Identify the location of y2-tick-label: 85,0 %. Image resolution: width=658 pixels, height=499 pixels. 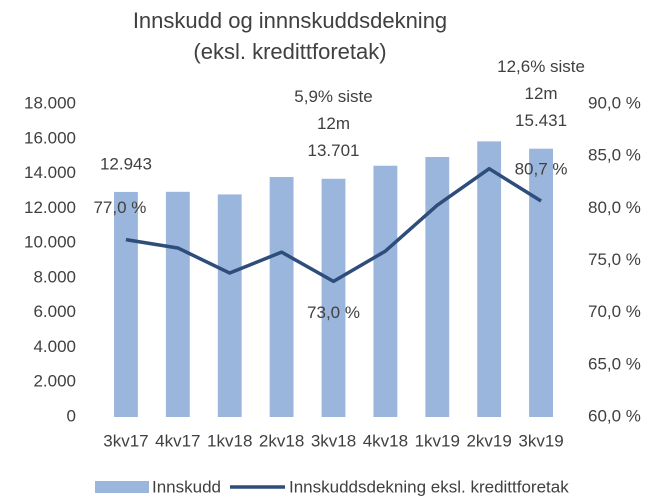
(614, 155).